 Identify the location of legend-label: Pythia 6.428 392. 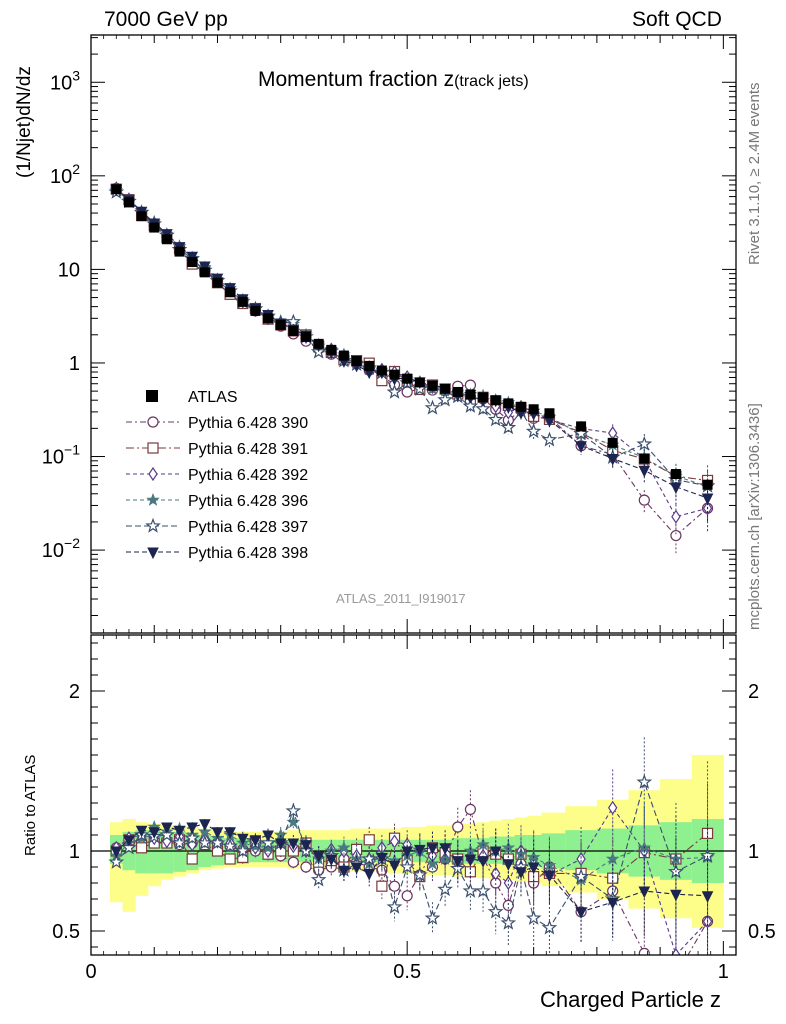
(248, 475).